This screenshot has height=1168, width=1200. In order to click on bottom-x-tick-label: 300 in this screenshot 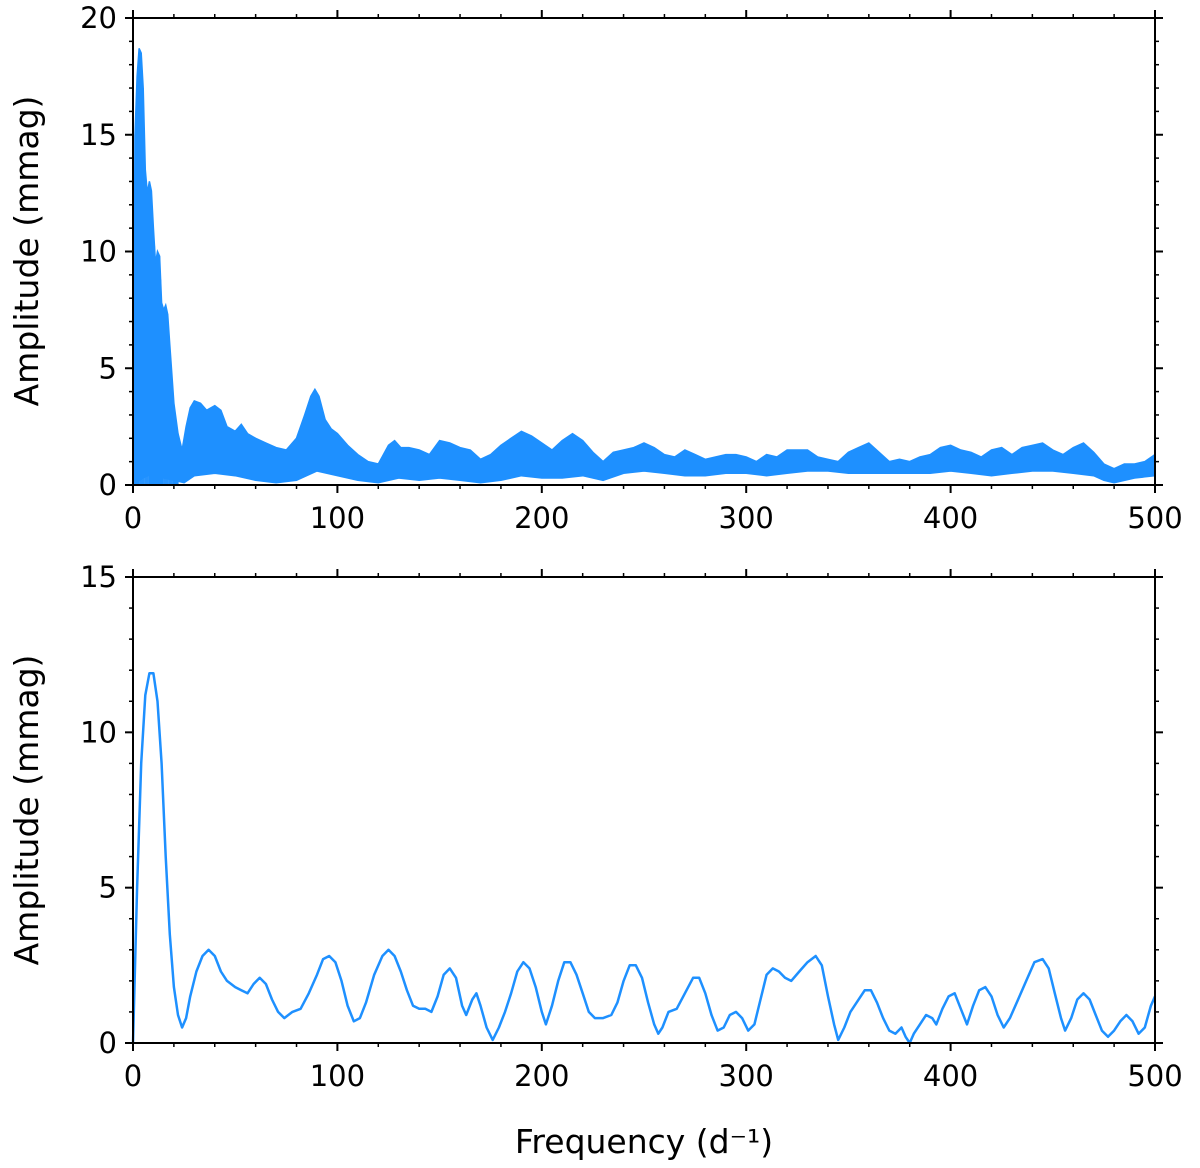, I will do `click(746, 1076)`.